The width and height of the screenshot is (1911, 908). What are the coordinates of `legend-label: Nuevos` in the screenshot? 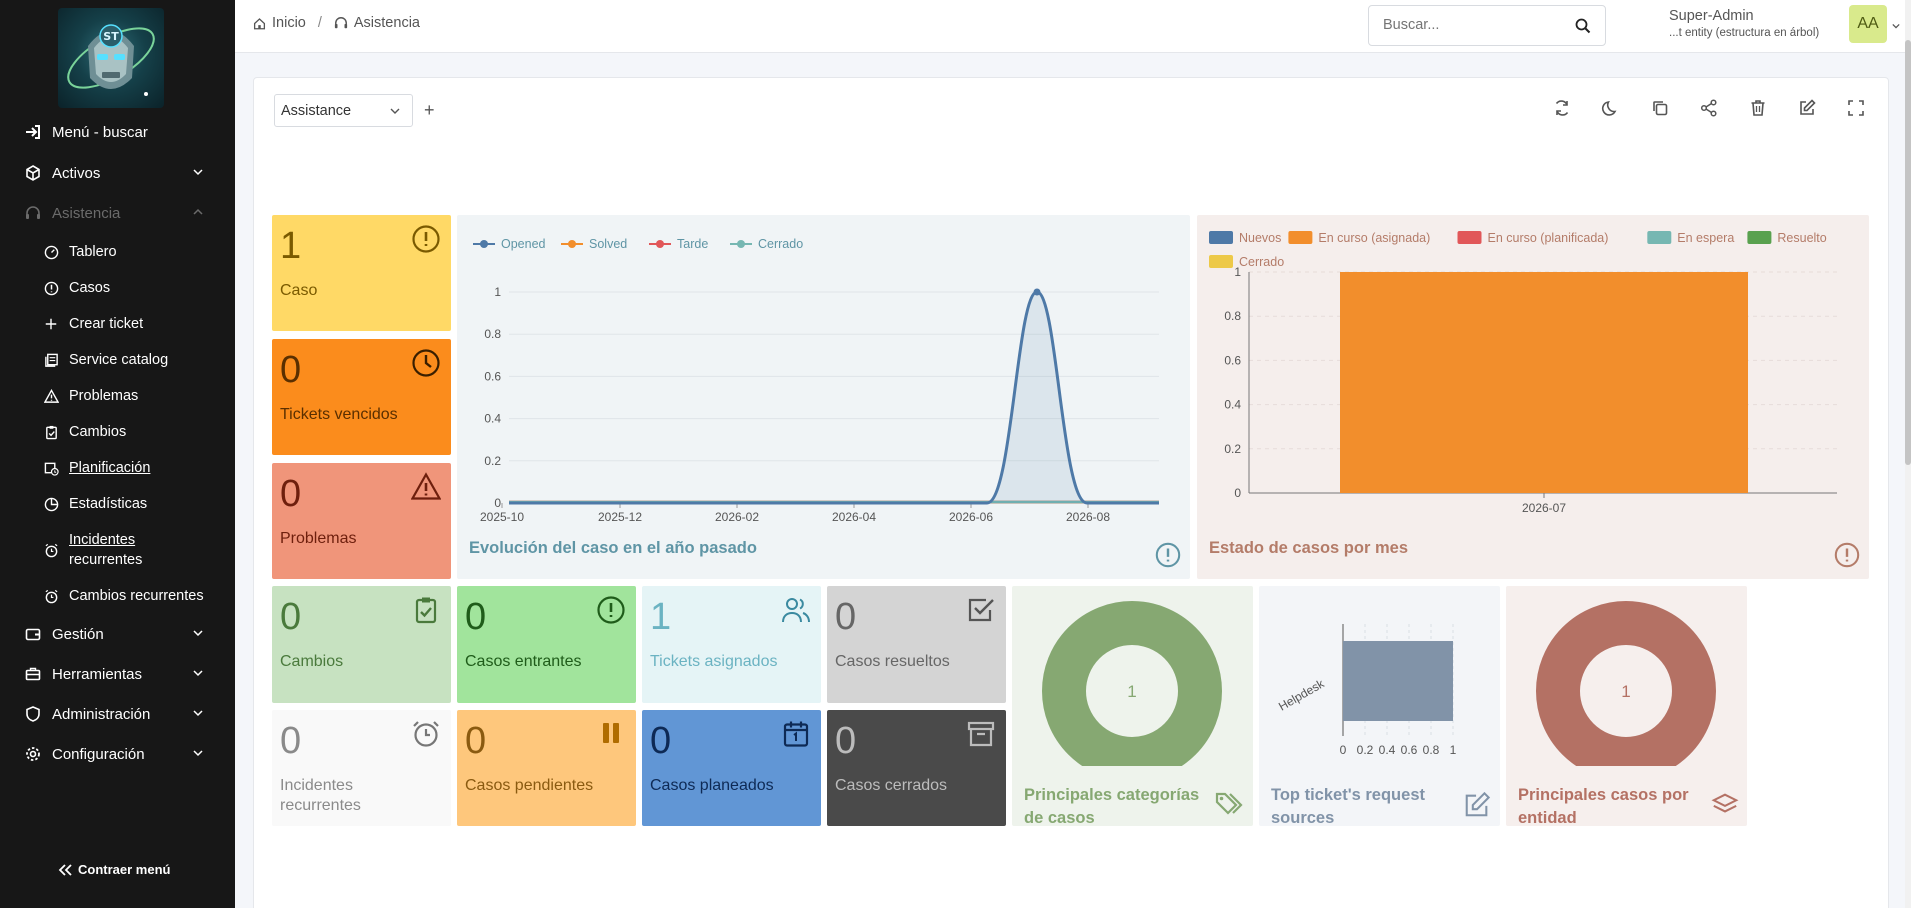 It's located at (1260, 238).